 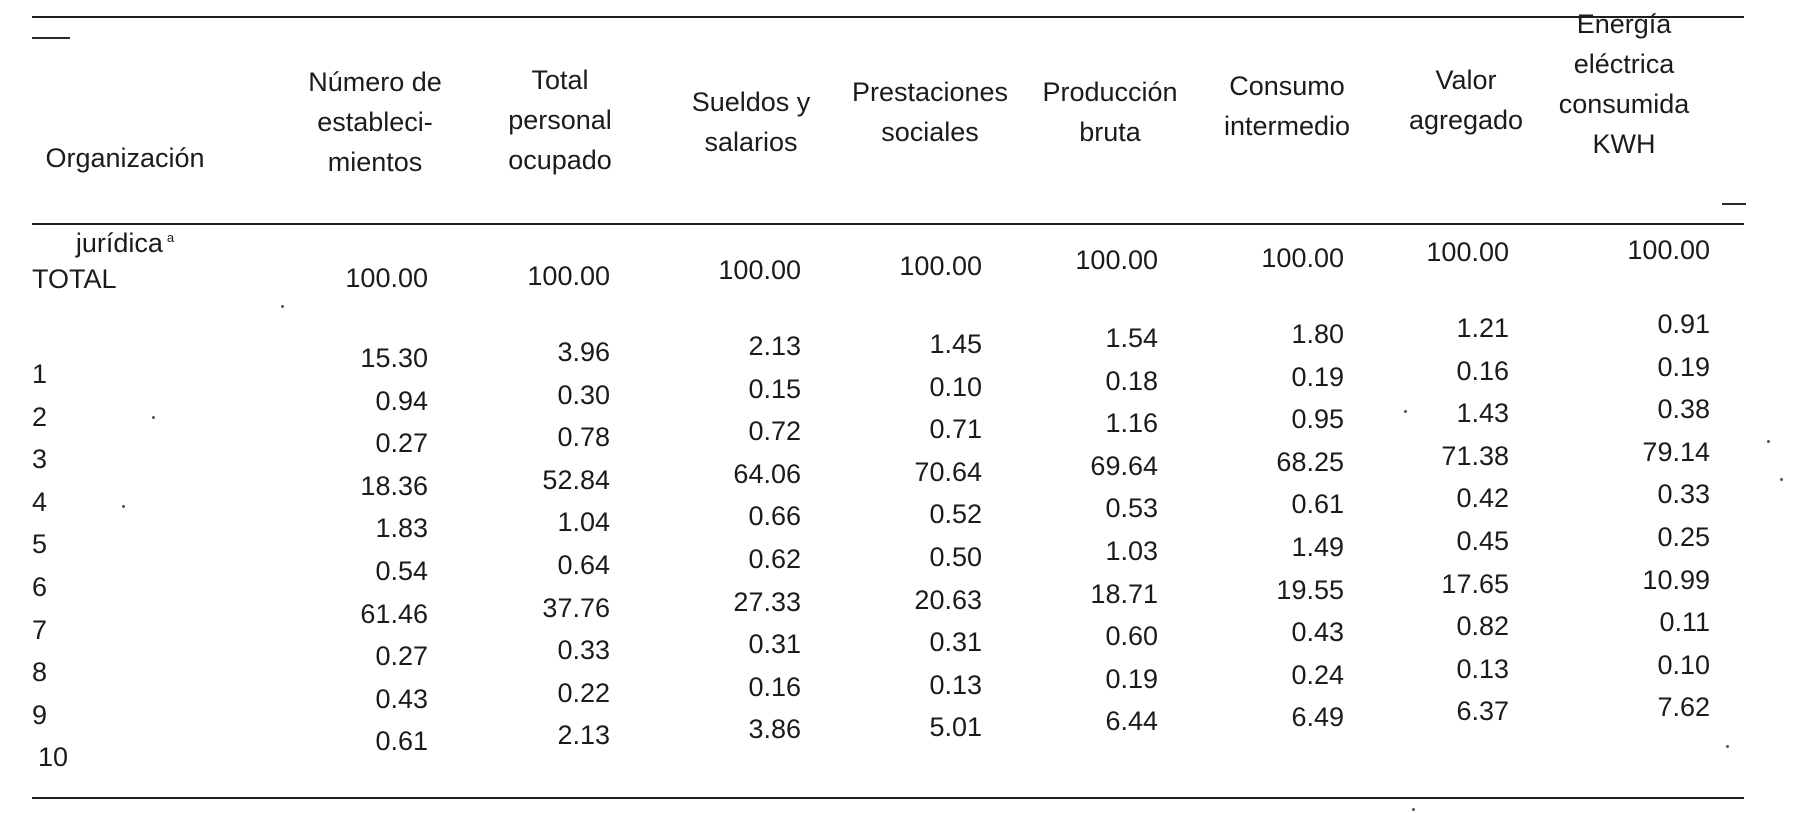 What do you see at coordinates (1124, 465) in the screenshot?
I see `table-cell: 69.64` at bounding box center [1124, 465].